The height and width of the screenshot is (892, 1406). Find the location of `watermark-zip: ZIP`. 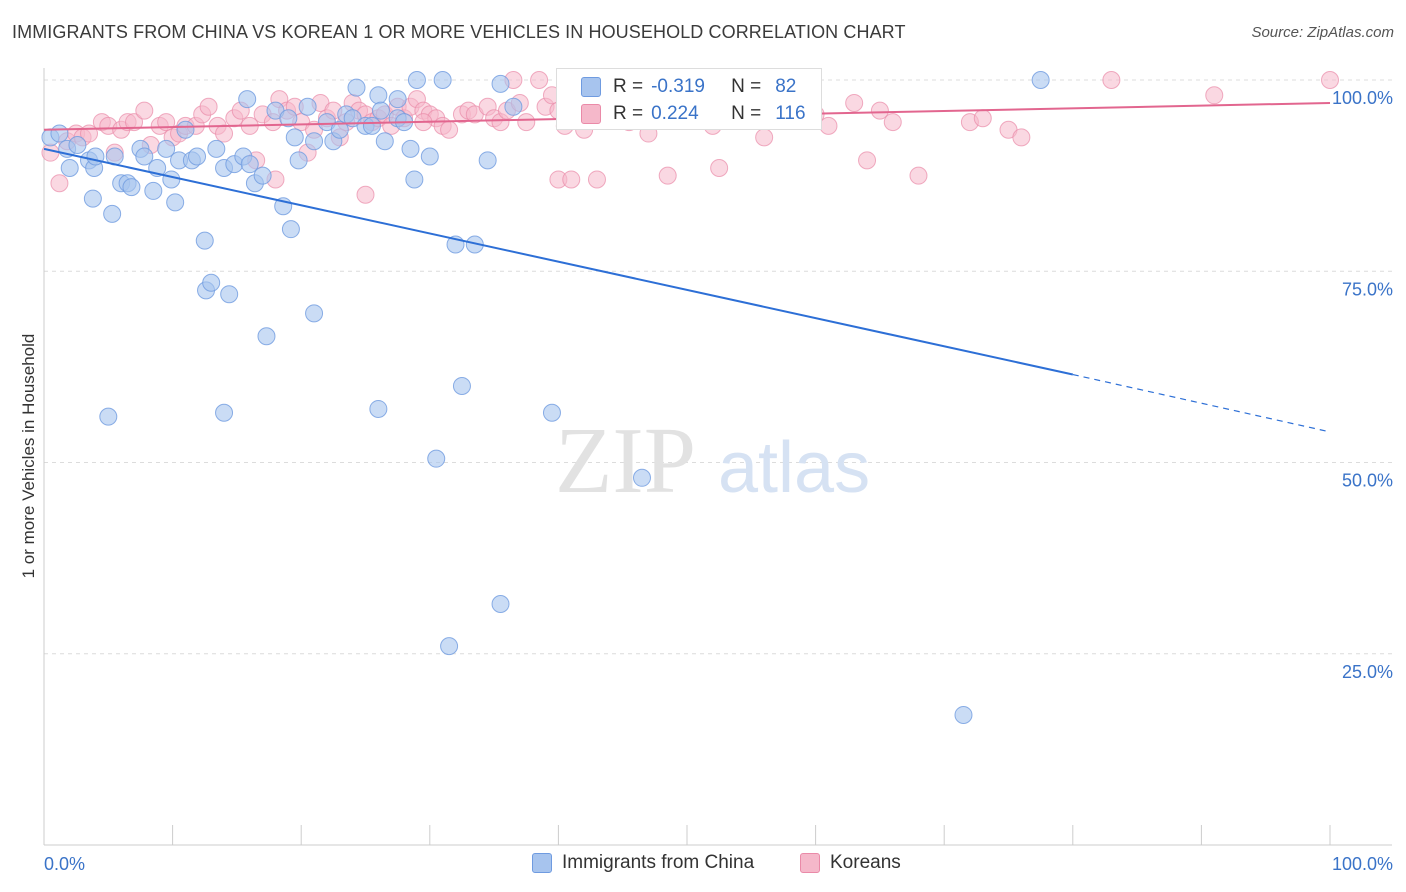

watermark-zip: ZIP is located at coordinates (625, 461).